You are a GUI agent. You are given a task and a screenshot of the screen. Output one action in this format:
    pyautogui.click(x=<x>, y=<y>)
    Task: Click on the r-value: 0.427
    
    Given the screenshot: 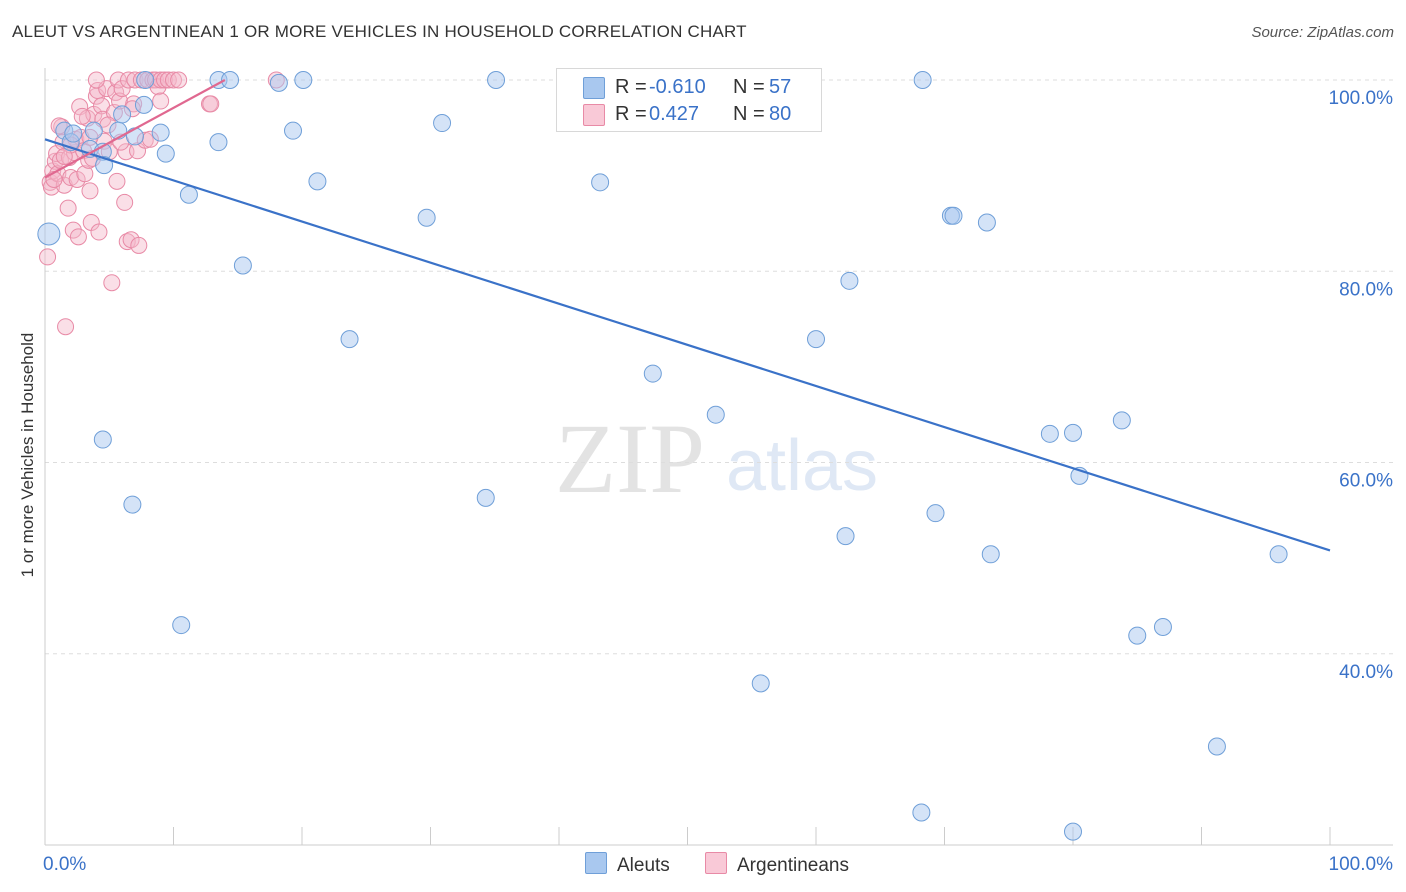 What is the action you would take?
    pyautogui.click(x=674, y=114)
    